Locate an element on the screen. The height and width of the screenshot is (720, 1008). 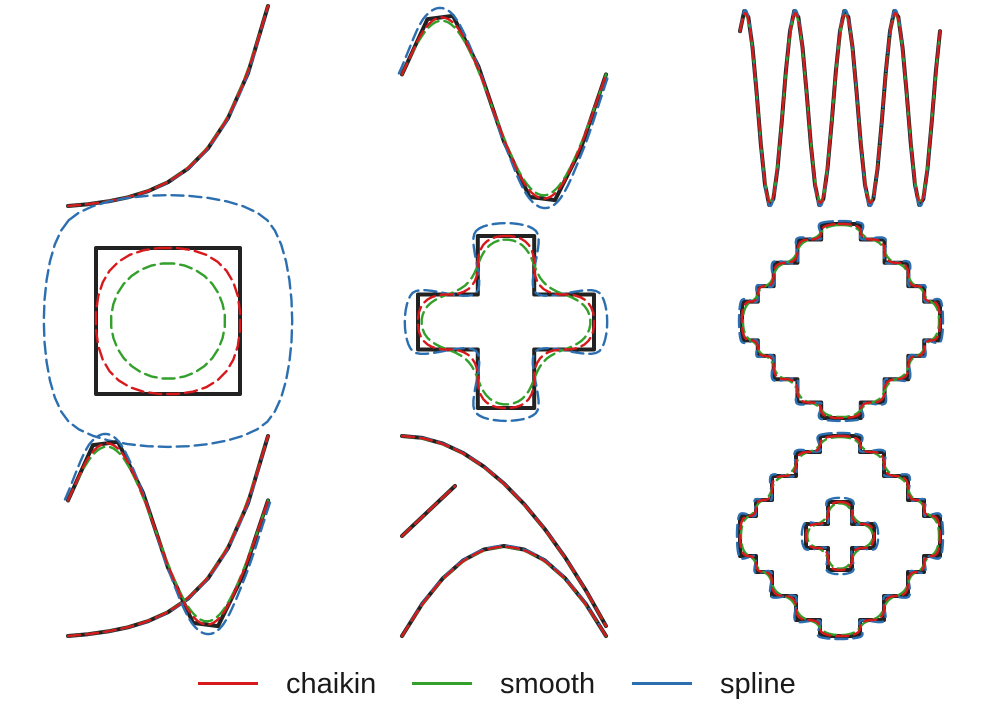
legend-label-smooth: smooth is located at coordinates (548, 684).